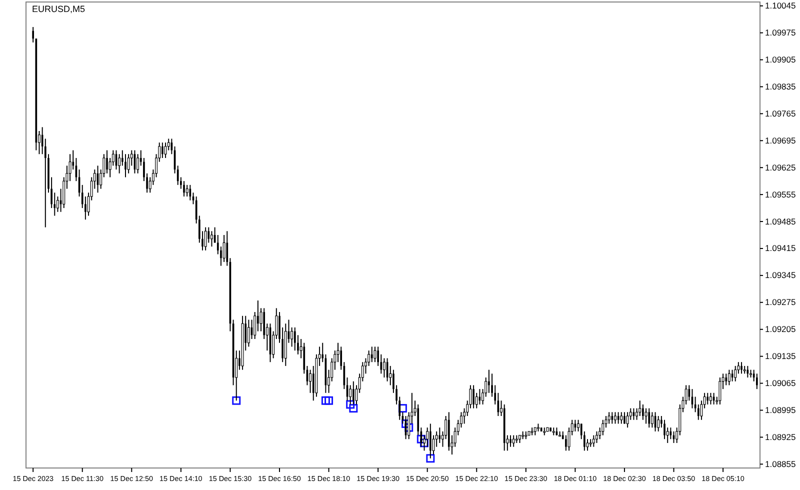  What do you see at coordinates (780, 329) in the screenshot?
I see `y-tick-label: 1.09205` at bounding box center [780, 329].